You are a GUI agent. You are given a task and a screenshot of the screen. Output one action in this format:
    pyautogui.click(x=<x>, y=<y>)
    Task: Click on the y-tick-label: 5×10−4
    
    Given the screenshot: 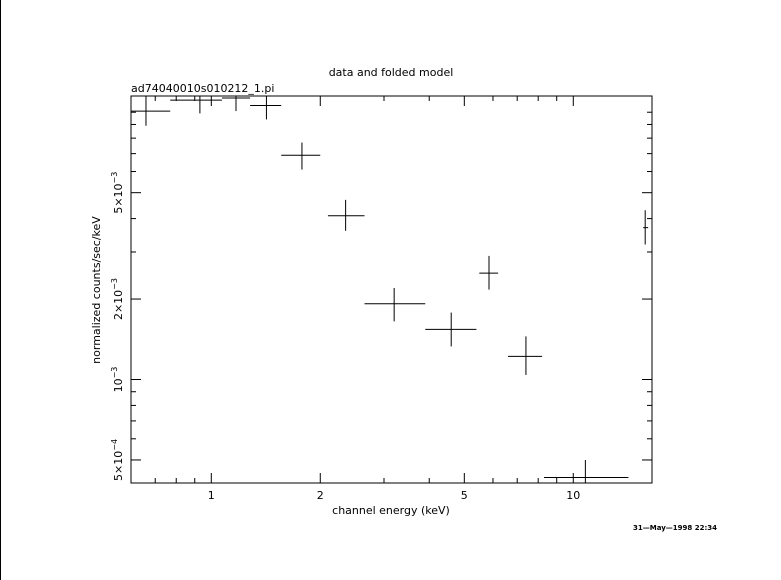 What is the action you would take?
    pyautogui.click(x=117, y=460)
    